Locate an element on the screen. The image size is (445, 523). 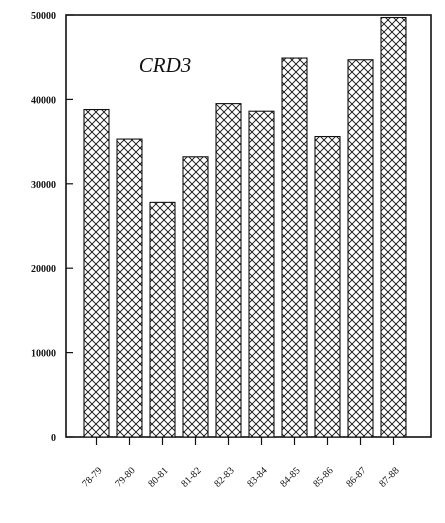
x-tick-label: 87-88 is located at coordinates (389, 477).